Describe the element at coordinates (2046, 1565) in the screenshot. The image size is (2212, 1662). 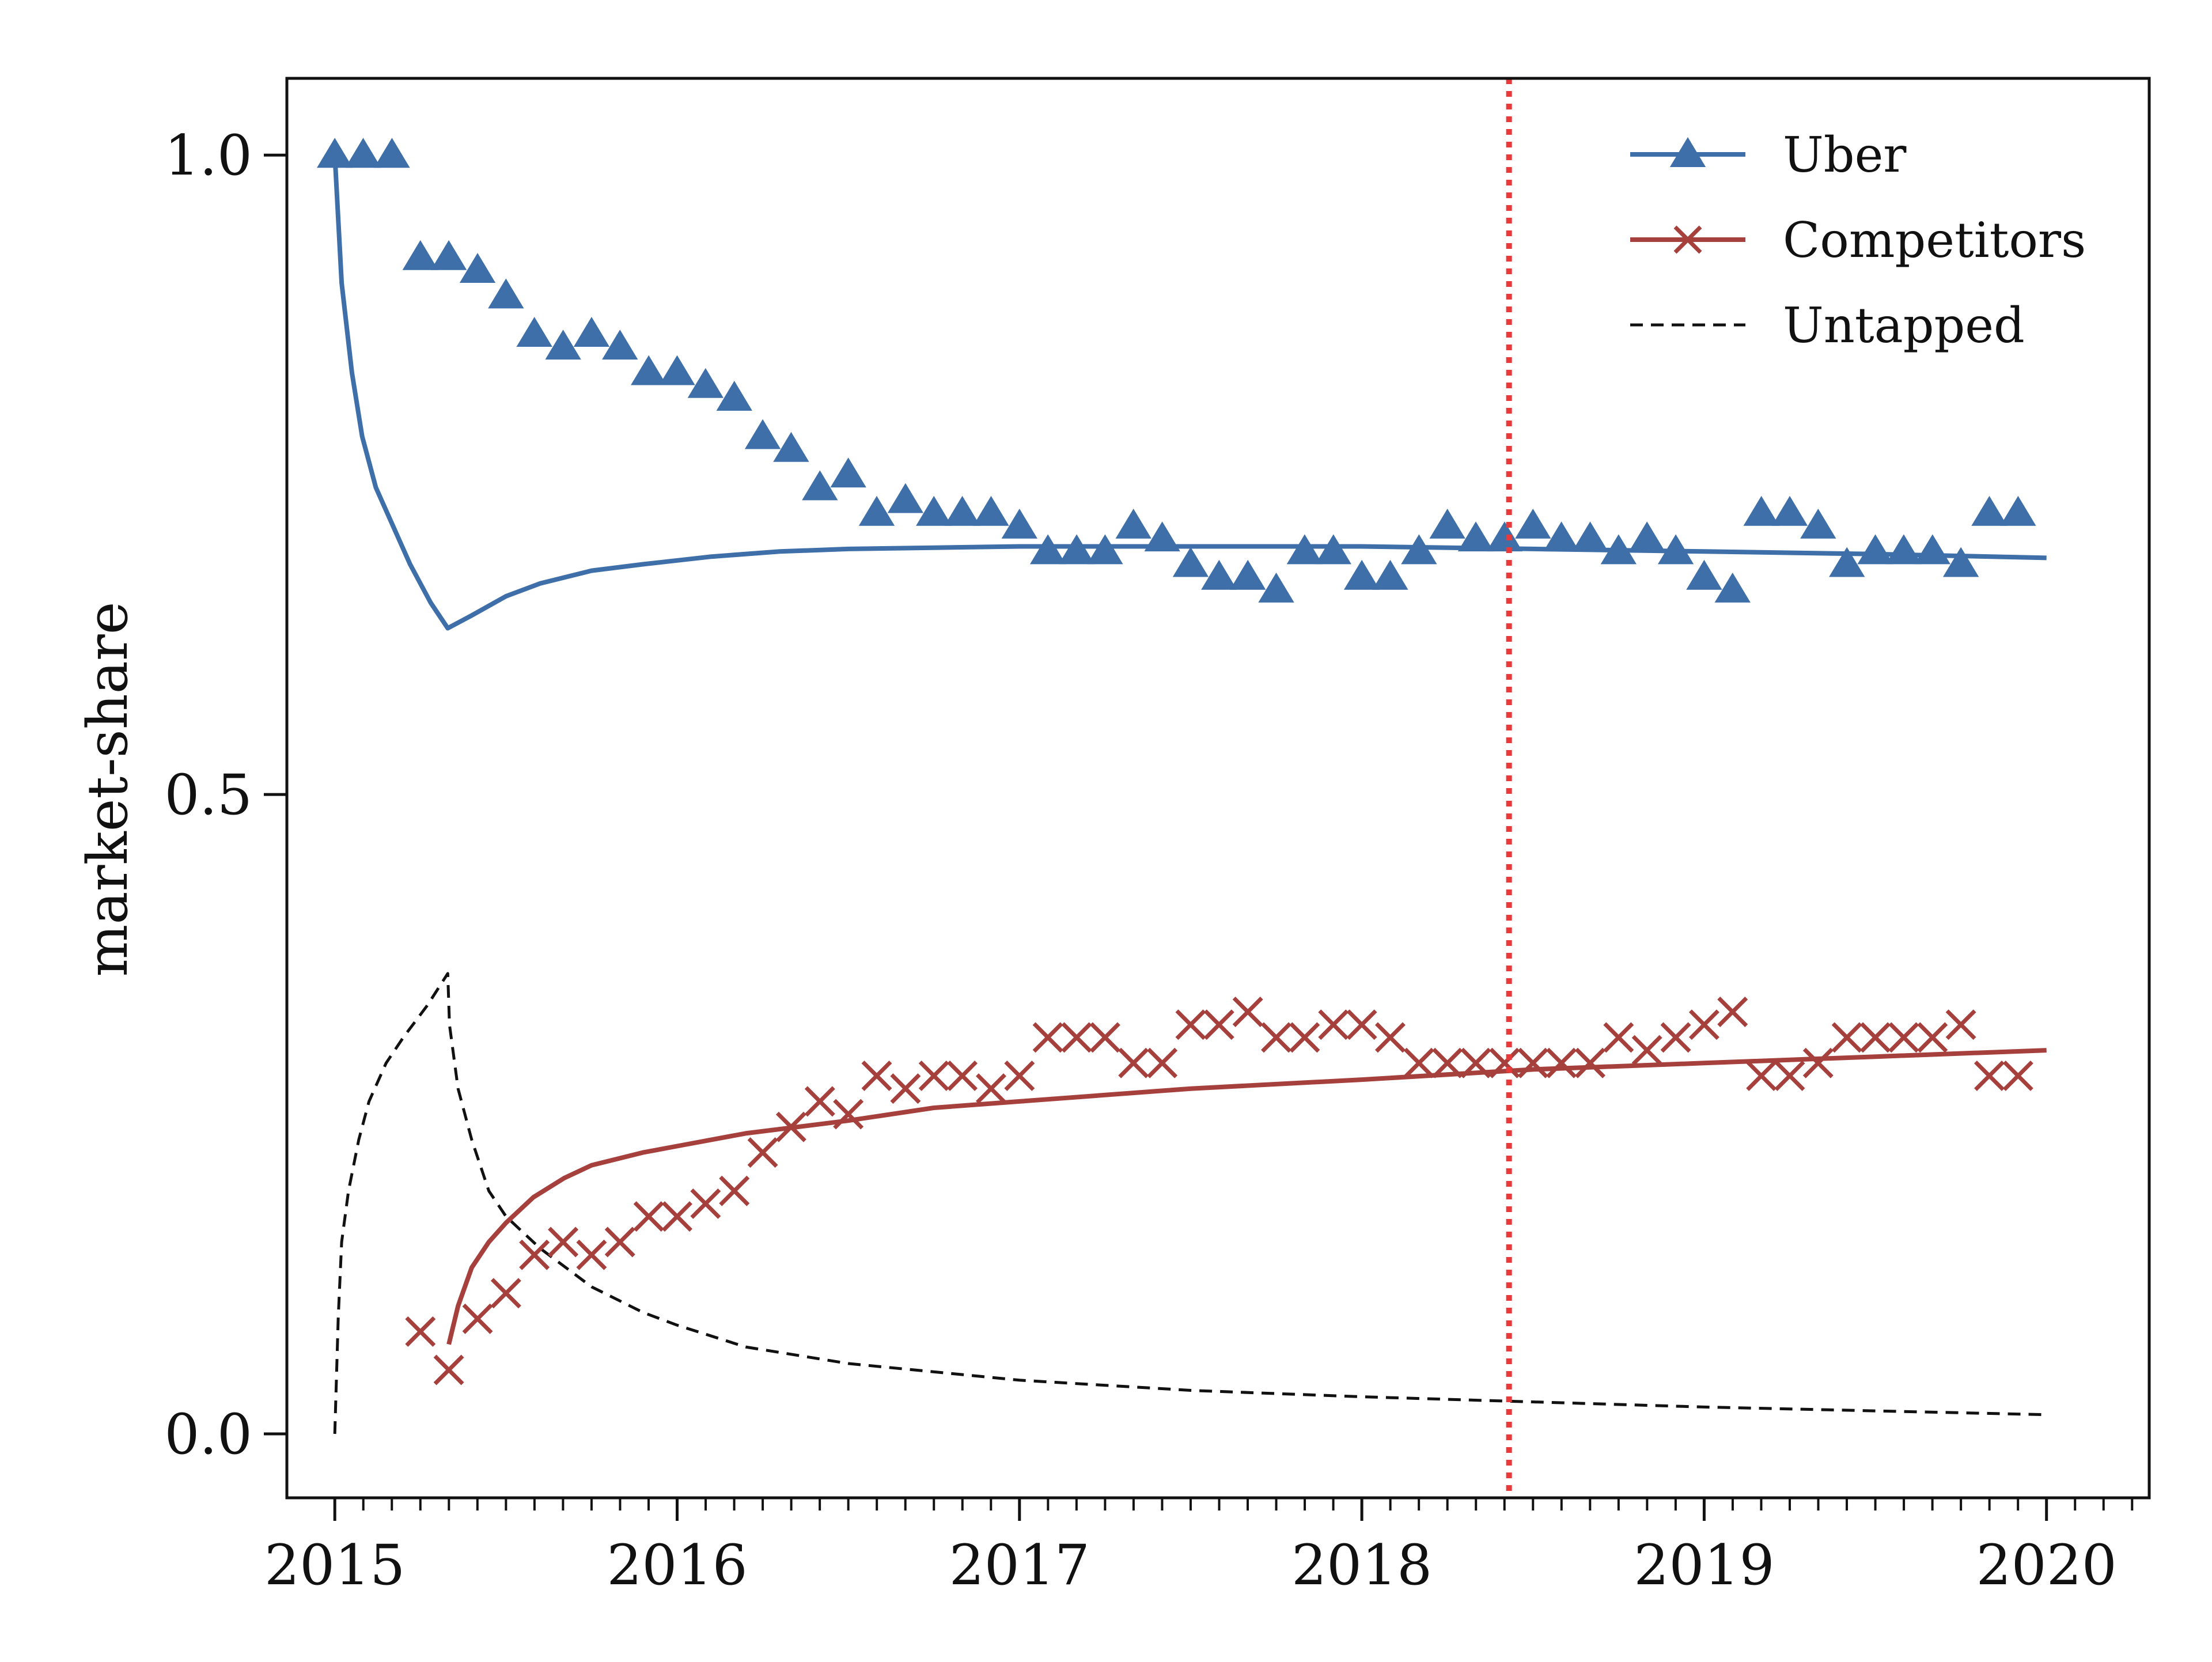
I see `x-tick-label: 2020` at that location.